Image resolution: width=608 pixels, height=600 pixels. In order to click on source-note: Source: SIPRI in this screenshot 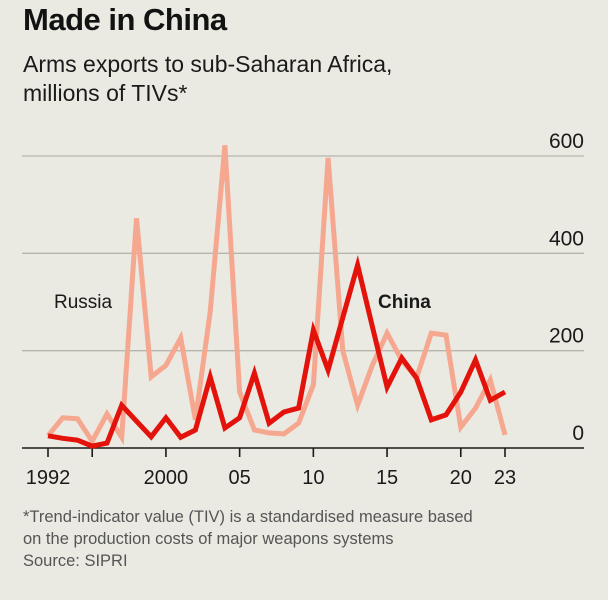, I will do `click(75, 561)`.